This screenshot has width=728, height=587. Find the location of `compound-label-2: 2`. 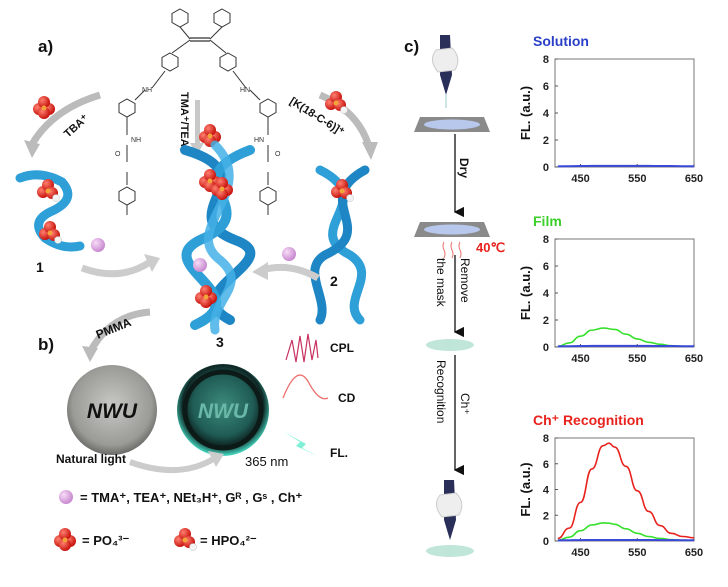

compound-label-2: 2 is located at coordinates (334, 281).